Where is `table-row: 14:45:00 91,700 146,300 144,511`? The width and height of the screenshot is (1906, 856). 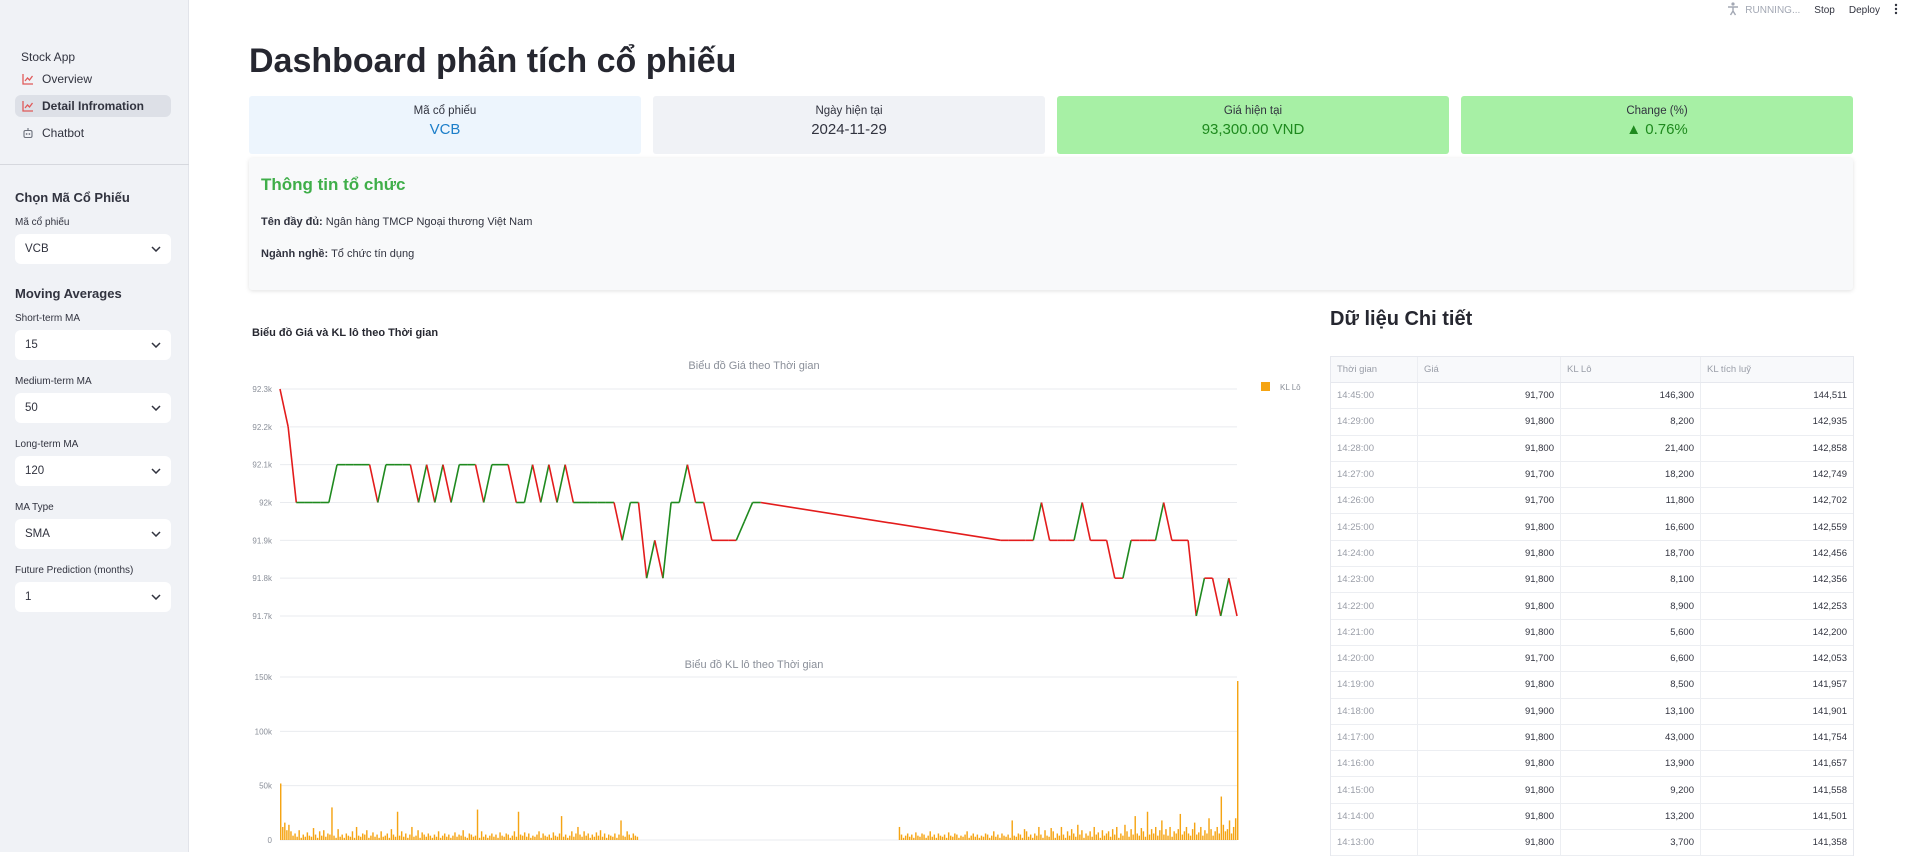
table-row: 14:45:00 91,700 146,300 144,511 is located at coordinates (1592, 396).